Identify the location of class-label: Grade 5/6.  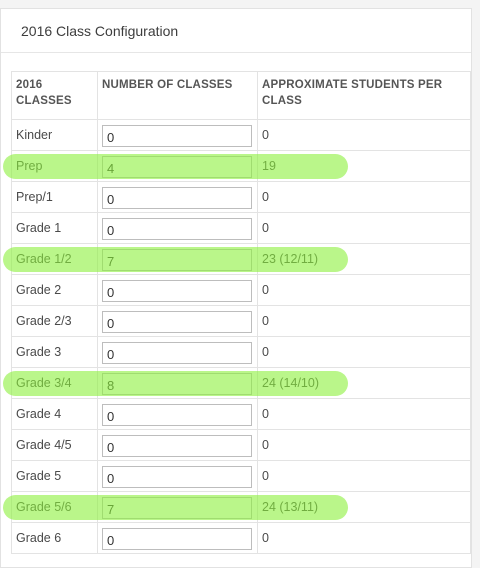
(54, 507).